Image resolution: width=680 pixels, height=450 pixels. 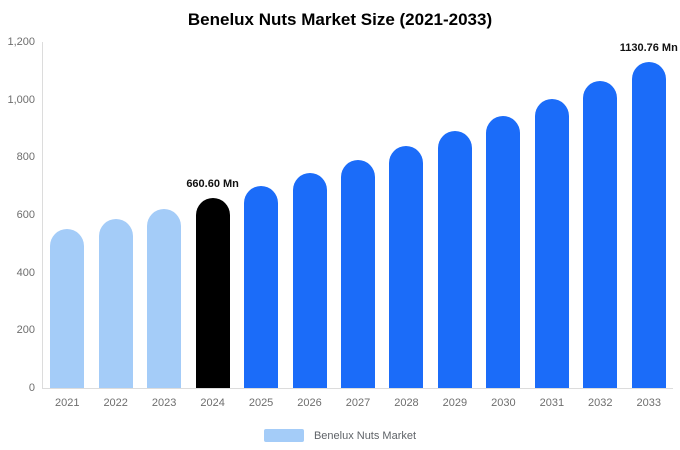 I want to click on x-axis-label-2031: 2031, so click(x=552, y=403).